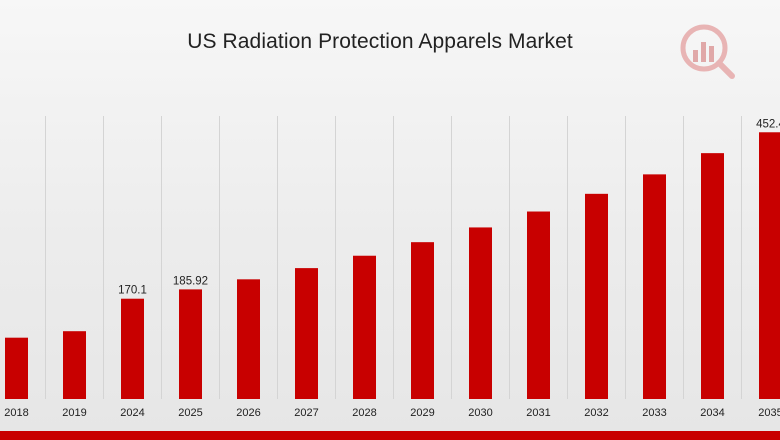 Image resolution: width=780 pixels, height=440 pixels. What do you see at coordinates (712, 413) in the screenshot?
I see `x-tick-label: 2034` at bounding box center [712, 413].